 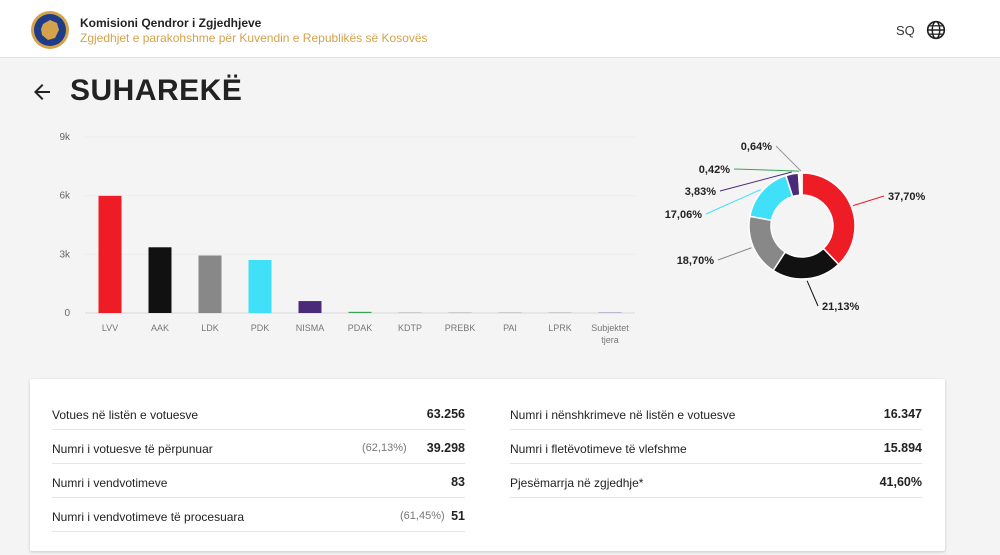 I want to click on org-name: Komisioni Qendror i Zgjedhjeve, so click(x=171, y=23).